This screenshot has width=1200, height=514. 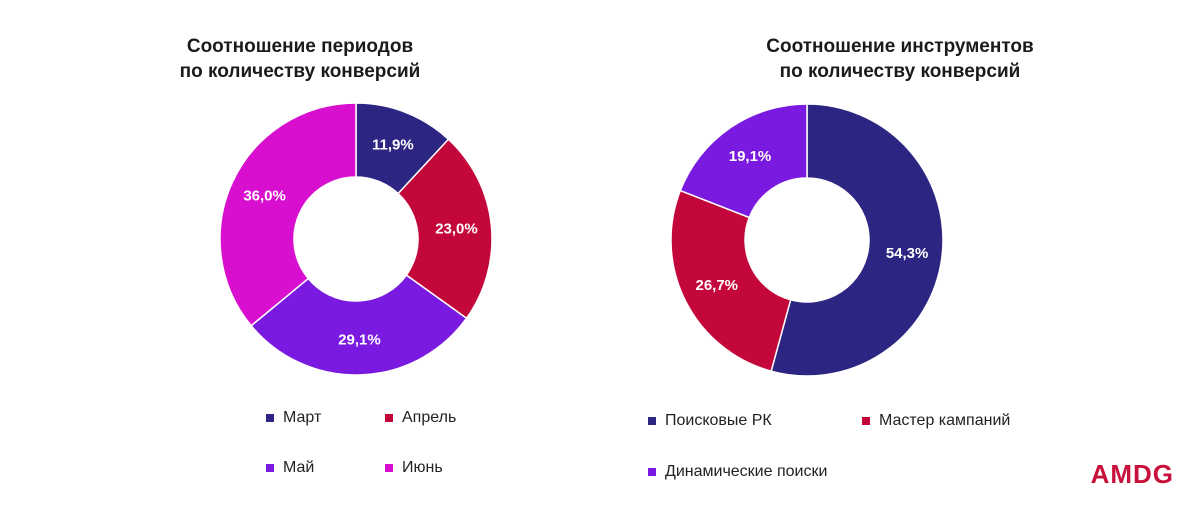 What do you see at coordinates (422, 467) in the screenshot?
I see `legend-label: Июнь` at bounding box center [422, 467].